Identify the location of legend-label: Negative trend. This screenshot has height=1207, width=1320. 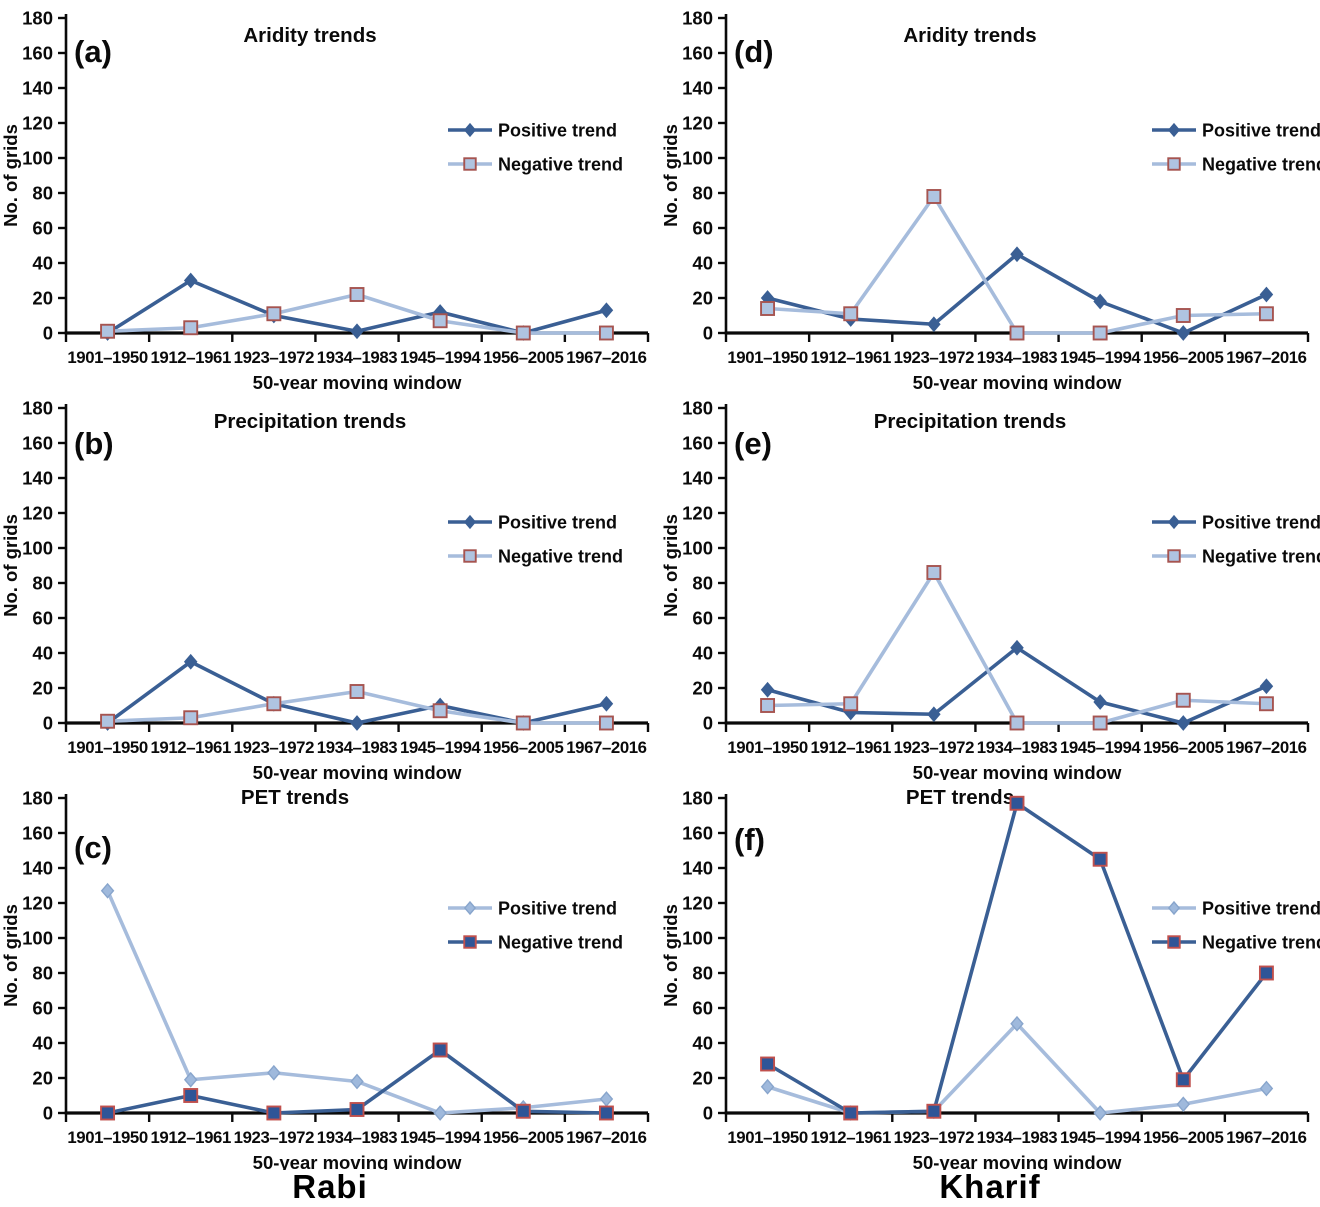
(1261, 943).